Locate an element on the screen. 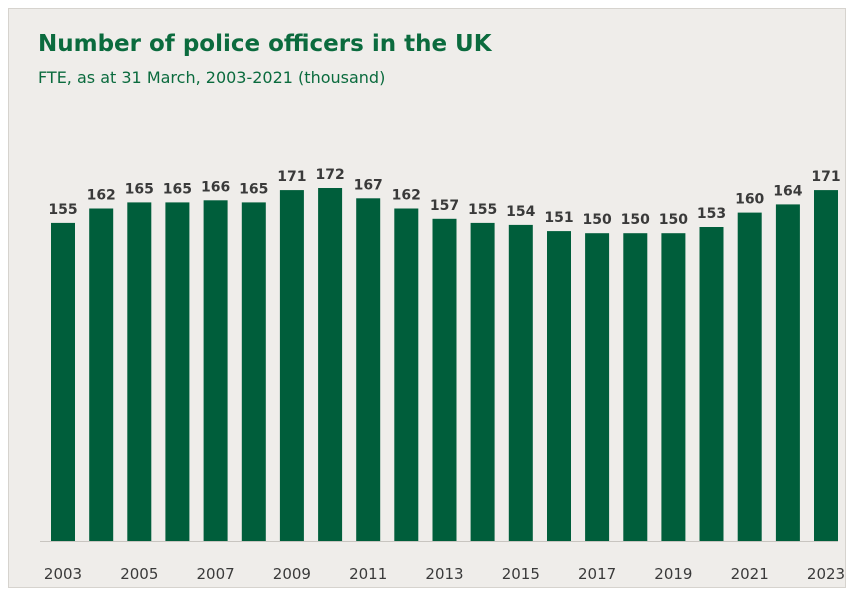  data-label-2022: 164 is located at coordinates (787, 191).